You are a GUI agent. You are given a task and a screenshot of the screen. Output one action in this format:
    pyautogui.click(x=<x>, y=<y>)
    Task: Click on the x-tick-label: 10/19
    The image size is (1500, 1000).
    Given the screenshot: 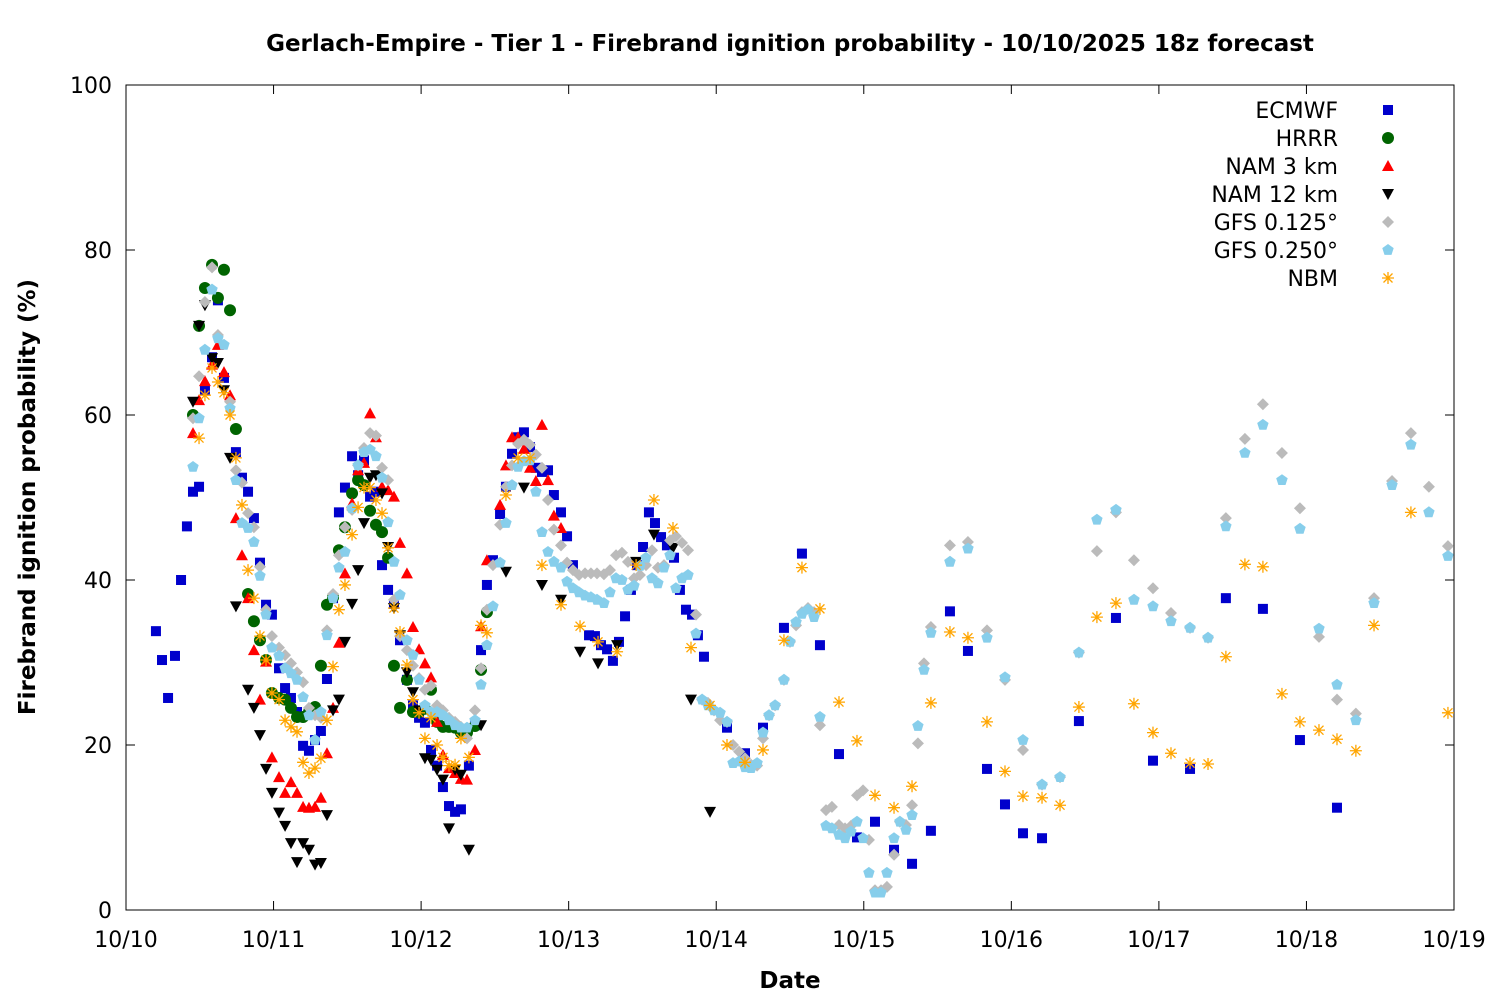 What is the action you would take?
    pyautogui.click(x=1453, y=940)
    